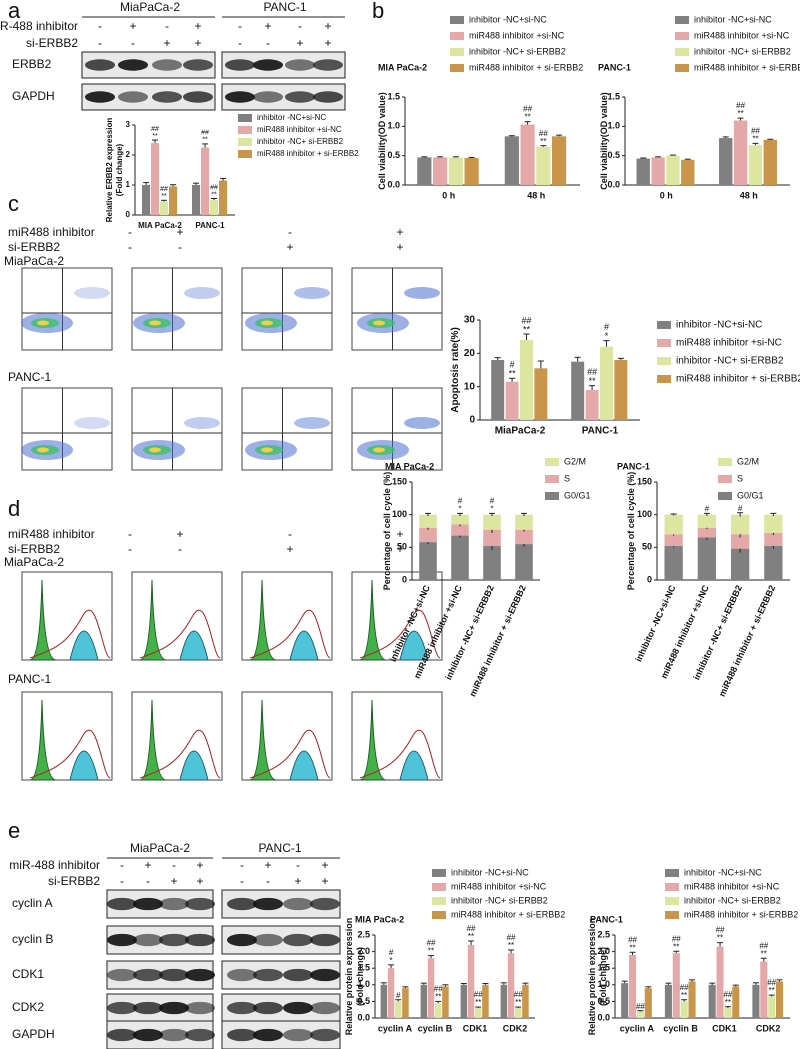  Describe the element at coordinates (597, 977) in the screenshot. I see `y-axis-label: Relative protein expression(Fold change)` at that location.